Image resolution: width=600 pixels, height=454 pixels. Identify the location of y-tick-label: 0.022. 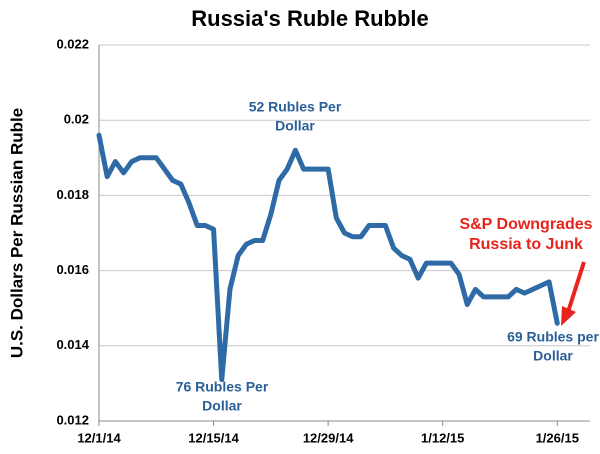
(72, 43).